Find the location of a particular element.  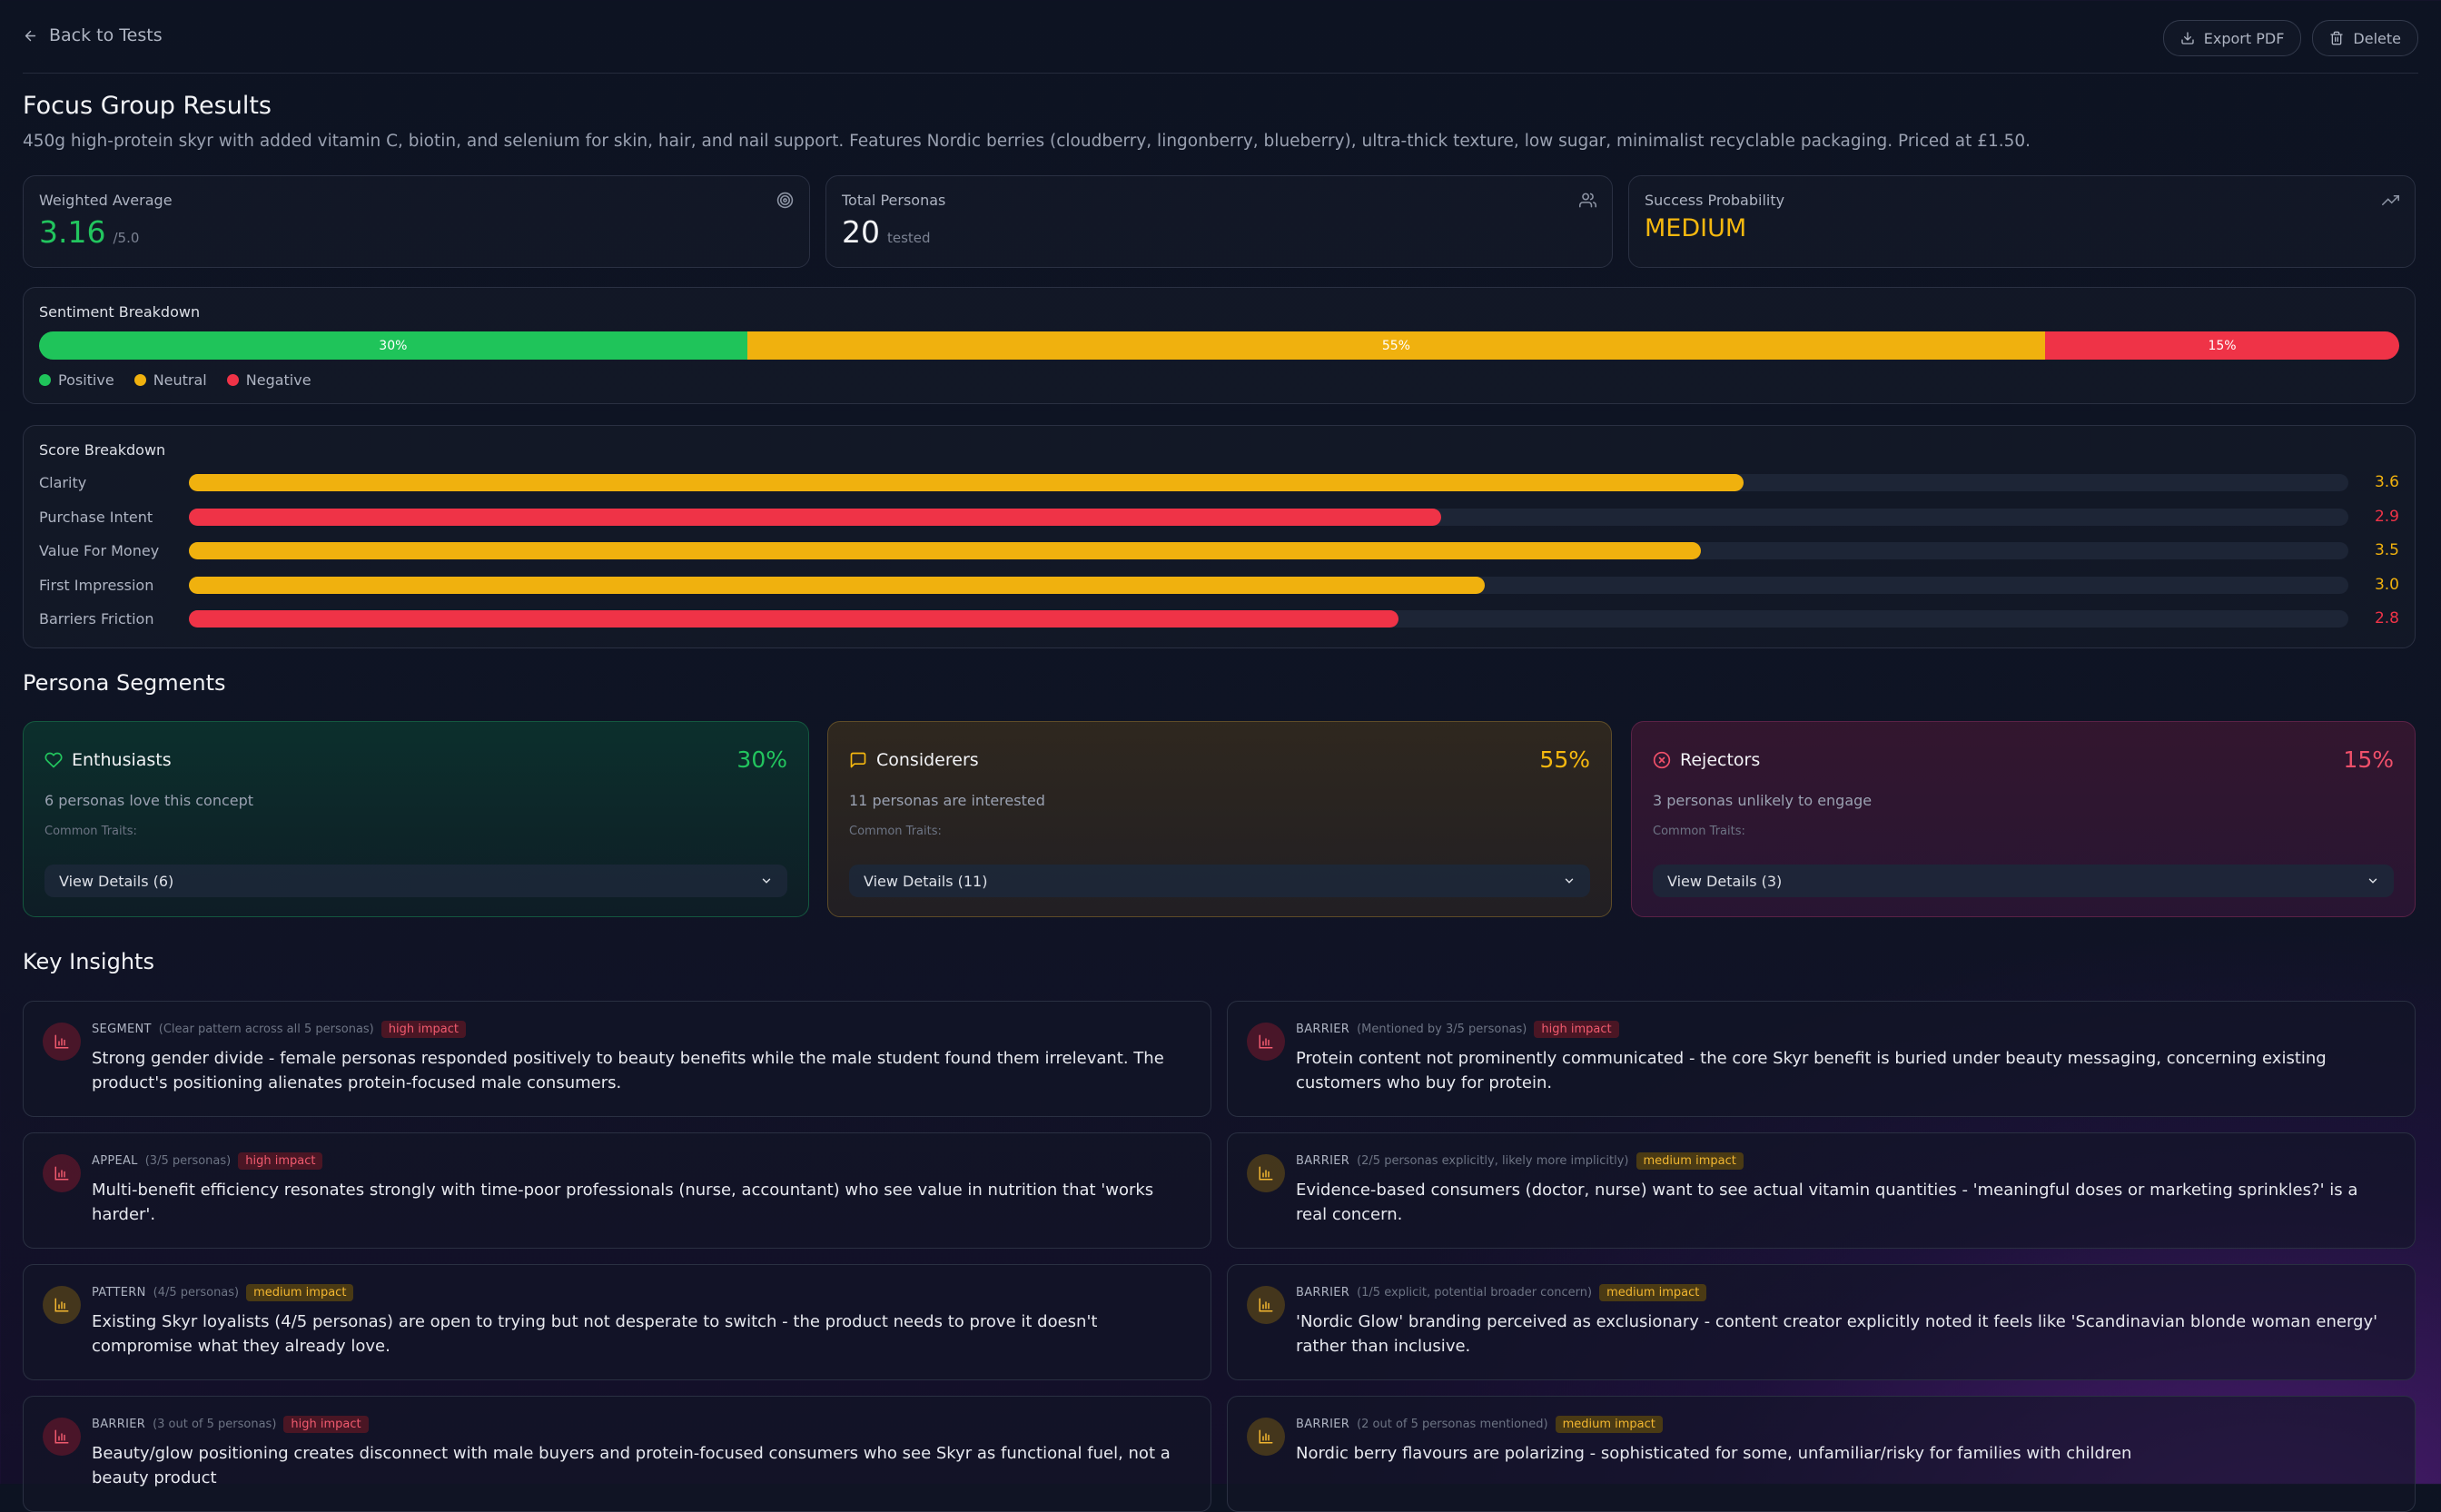

success-probability-card: Success Probability MEDIUM is located at coordinates (2022, 222).